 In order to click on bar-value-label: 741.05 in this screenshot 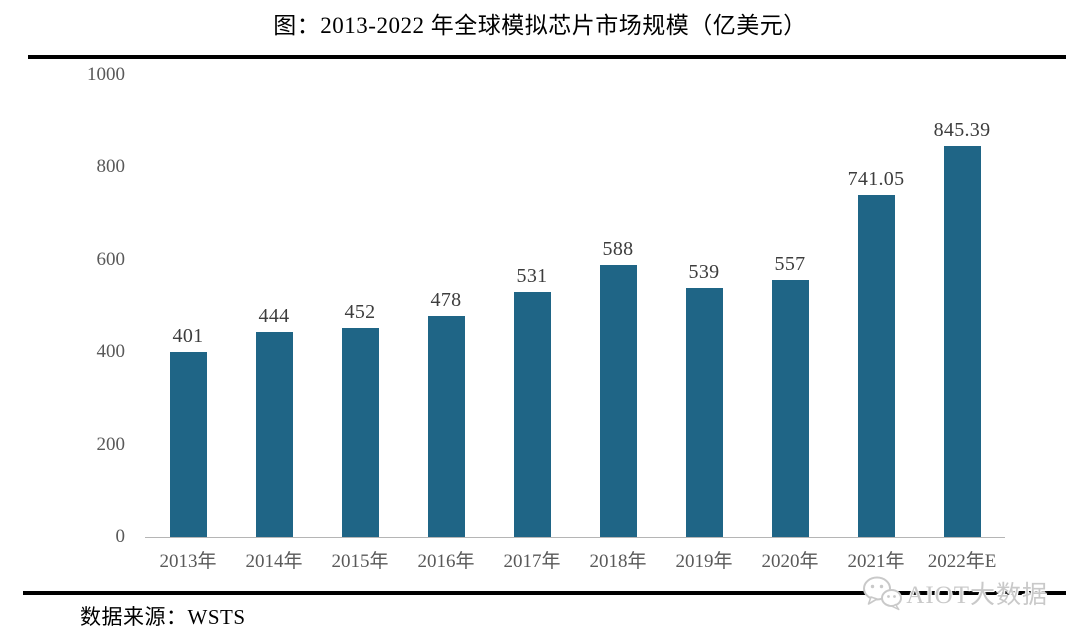, I will do `click(876, 178)`.